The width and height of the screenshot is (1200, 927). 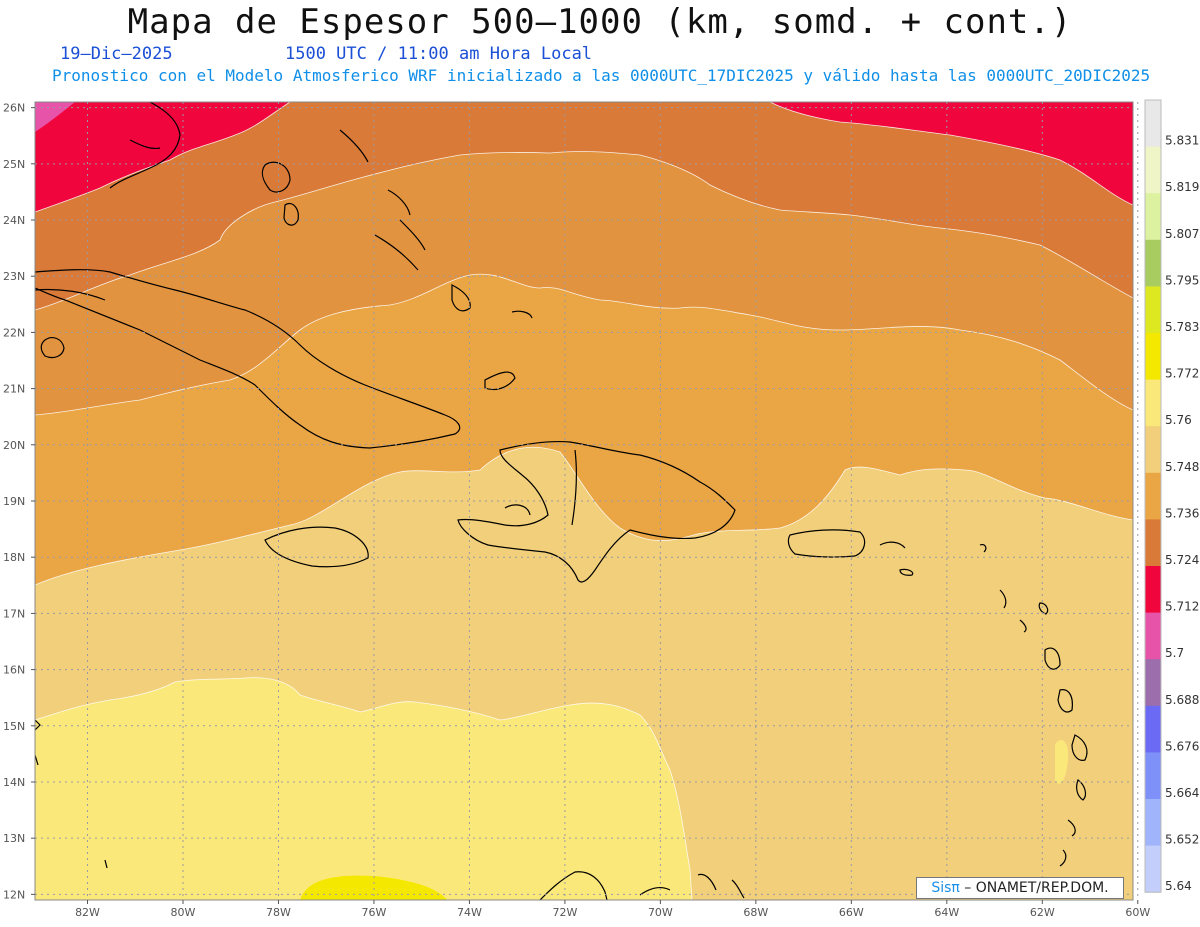 I want to click on colorbar-label: 5.724, so click(x=1182, y=560).